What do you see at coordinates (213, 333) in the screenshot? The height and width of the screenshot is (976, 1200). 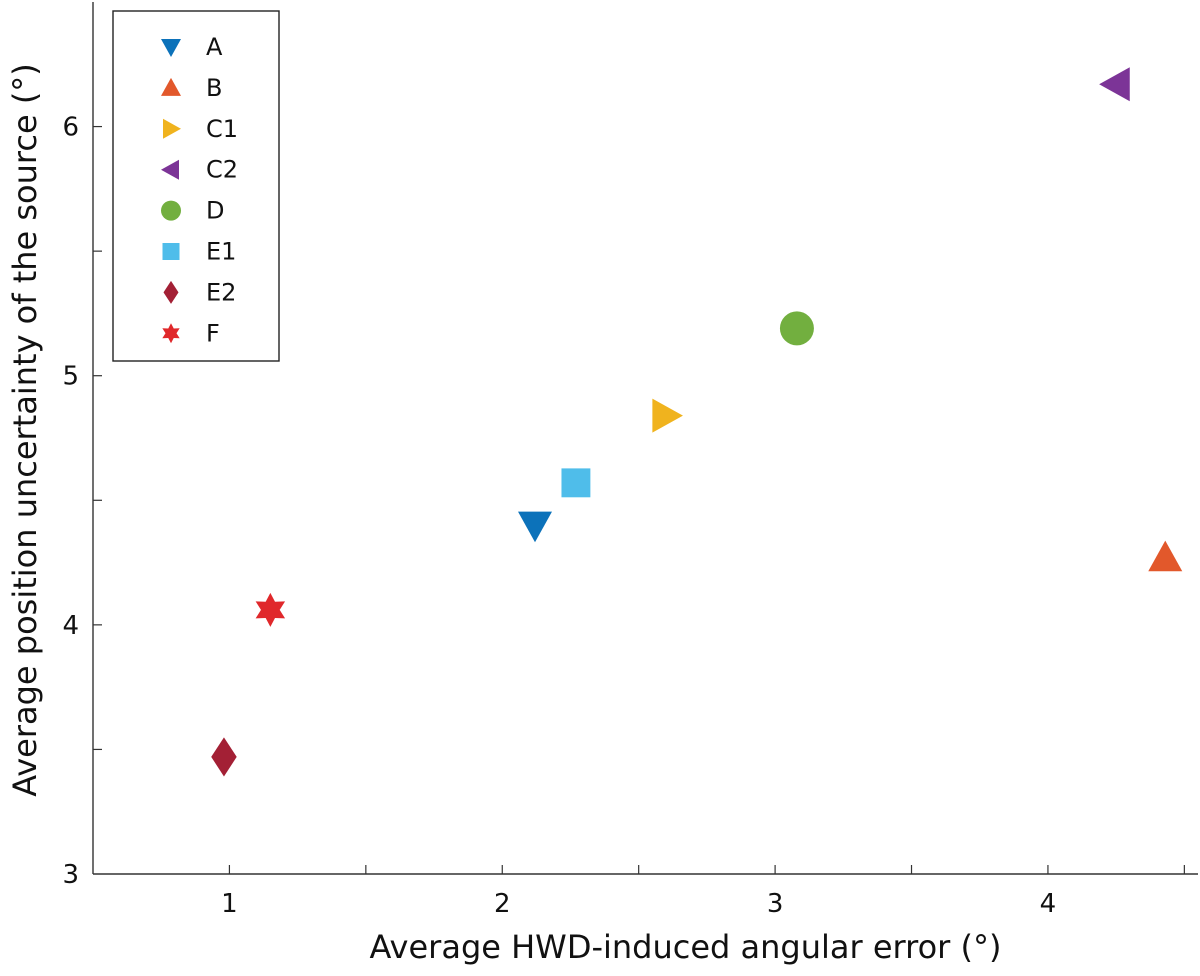 I see `legend-label: F` at bounding box center [213, 333].